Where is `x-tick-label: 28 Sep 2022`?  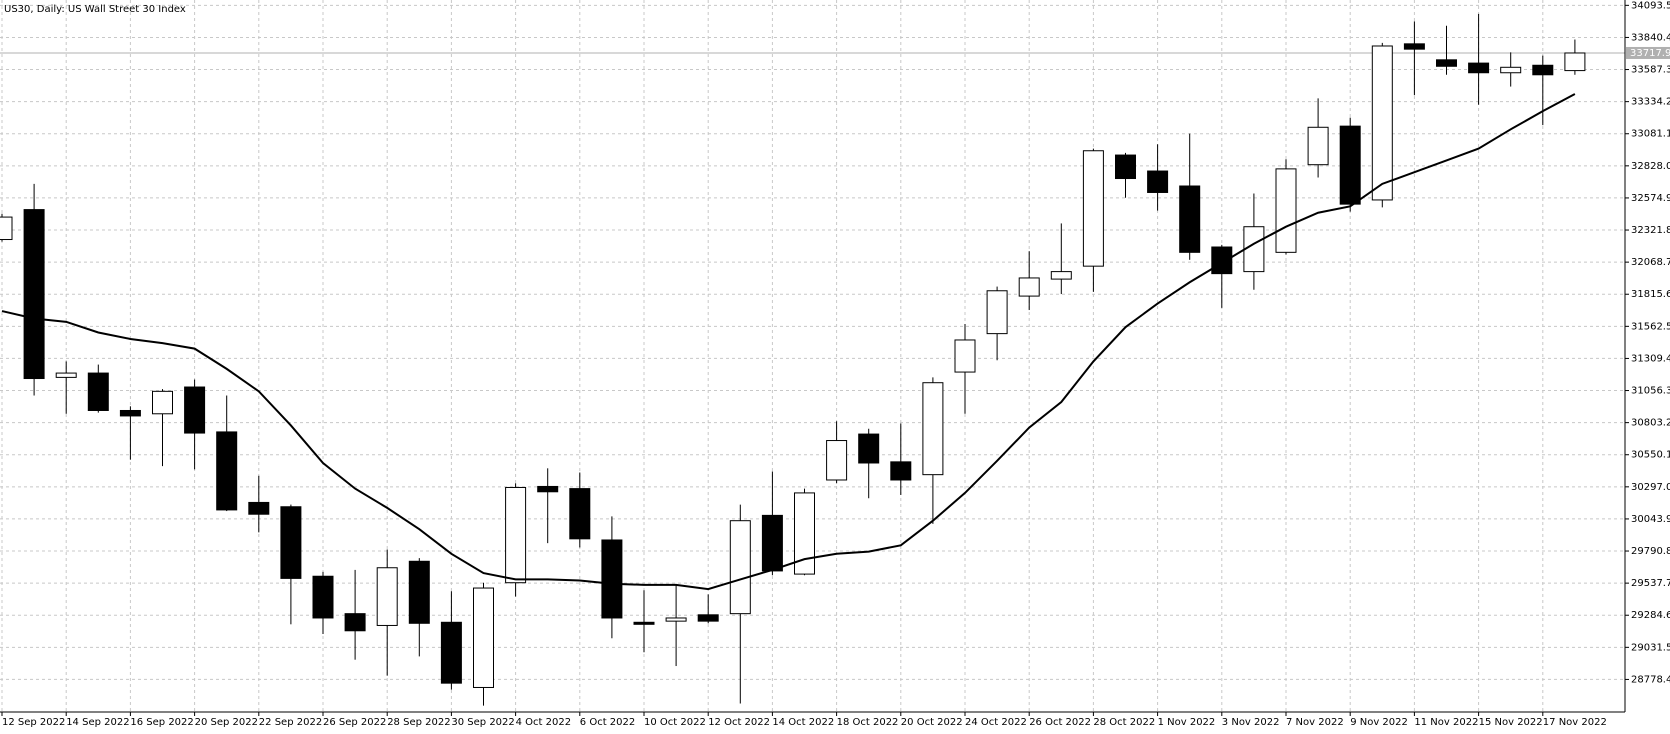 x-tick-label: 28 Sep 2022 is located at coordinates (418, 722).